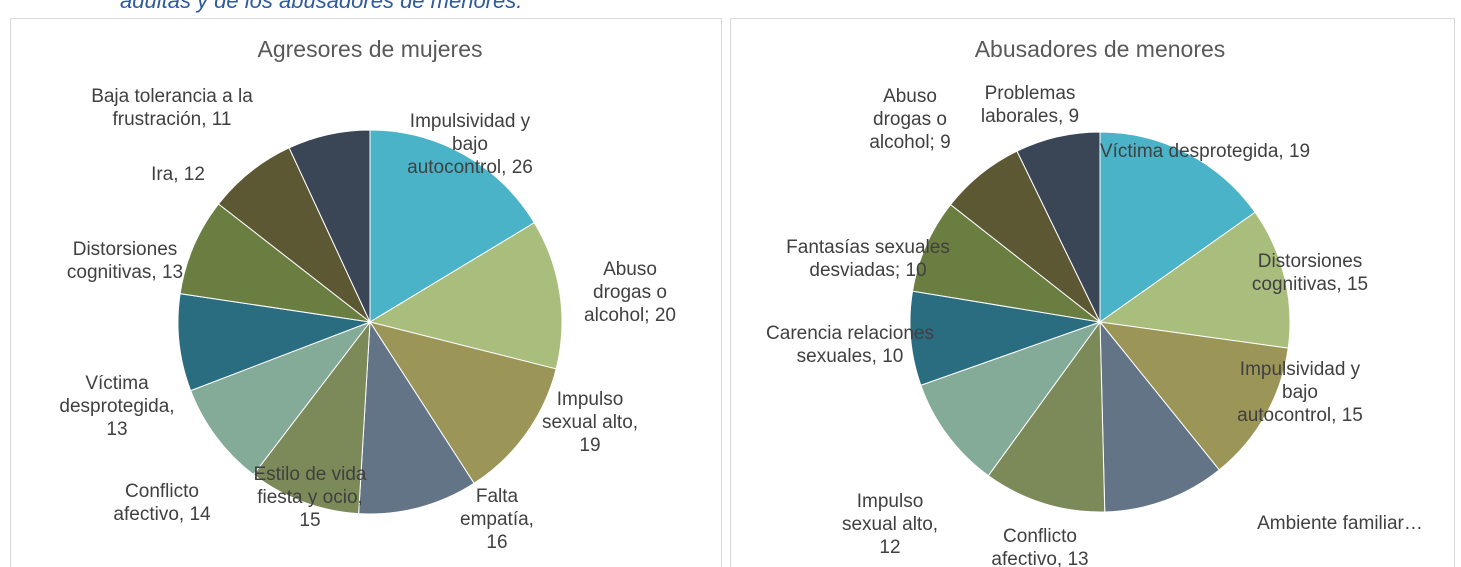 The height and width of the screenshot is (567, 1461). I want to click on data-label: Distorsiones cognitivas, 15, so click(1310, 273).